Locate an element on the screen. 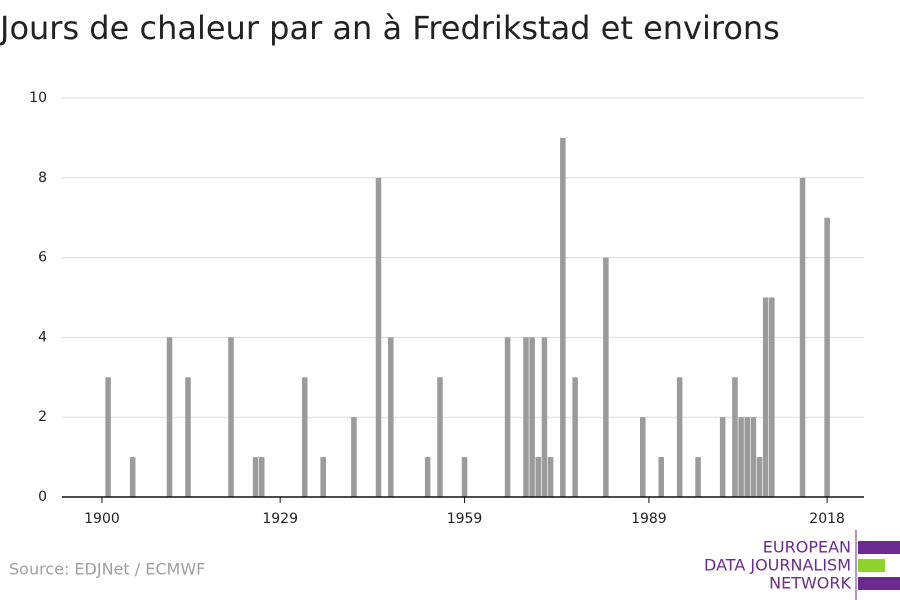  logo: EUROPEAN DATA JOURNALISM NETWORK is located at coordinates (802, 565).